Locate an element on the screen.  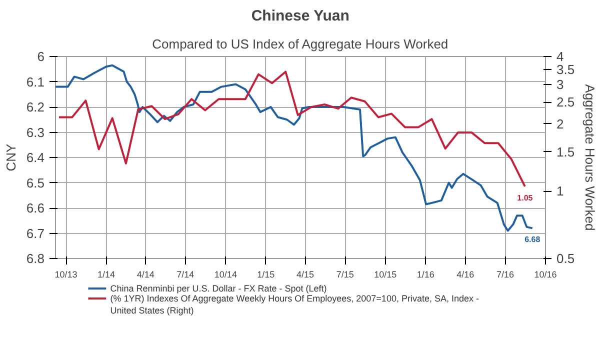
y-tick-label: 6.7 is located at coordinates (35, 233).